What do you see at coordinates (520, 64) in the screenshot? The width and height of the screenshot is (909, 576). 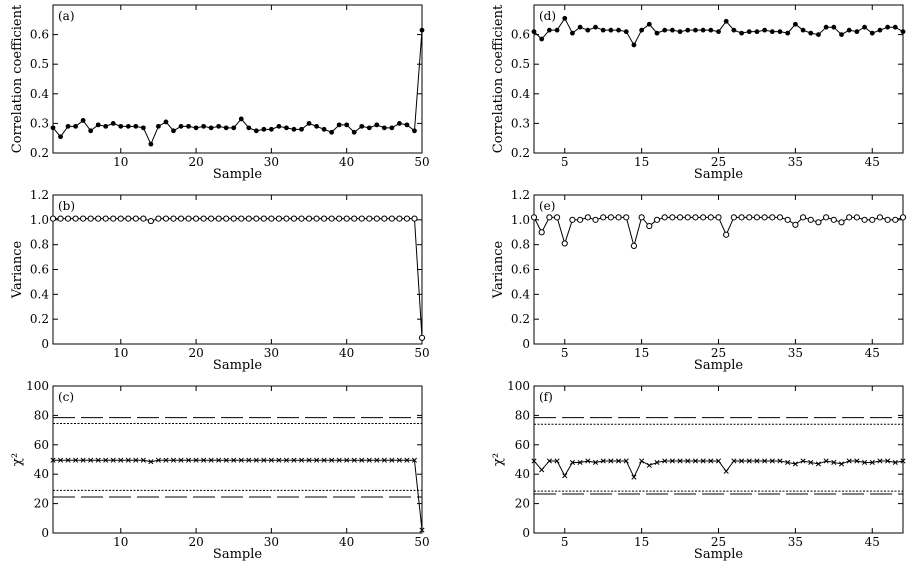 I see `y-tick-label: 0.5` at bounding box center [520, 64].